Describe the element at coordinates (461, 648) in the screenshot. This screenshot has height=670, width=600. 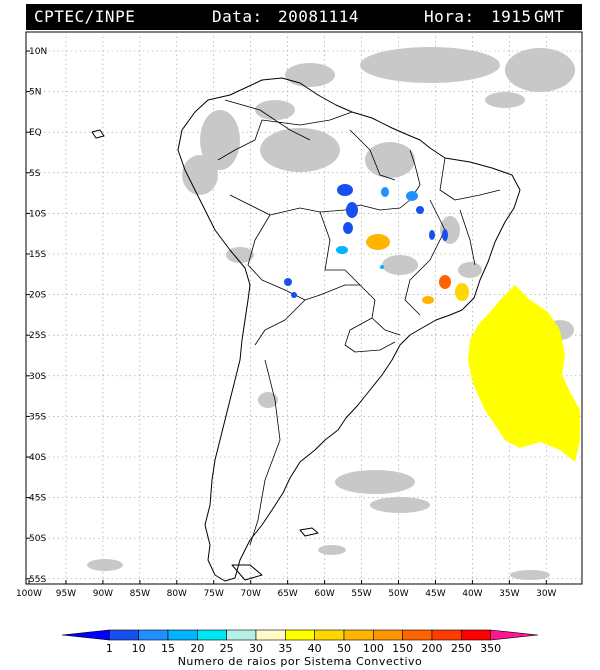
I see `colorbar-tick-label: 250` at that location.